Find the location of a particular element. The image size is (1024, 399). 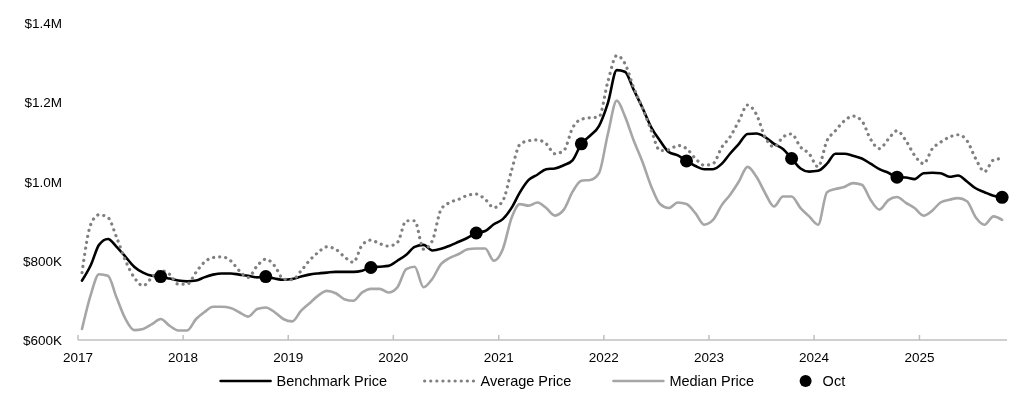

y-tick-label: $800K is located at coordinates (42, 261).